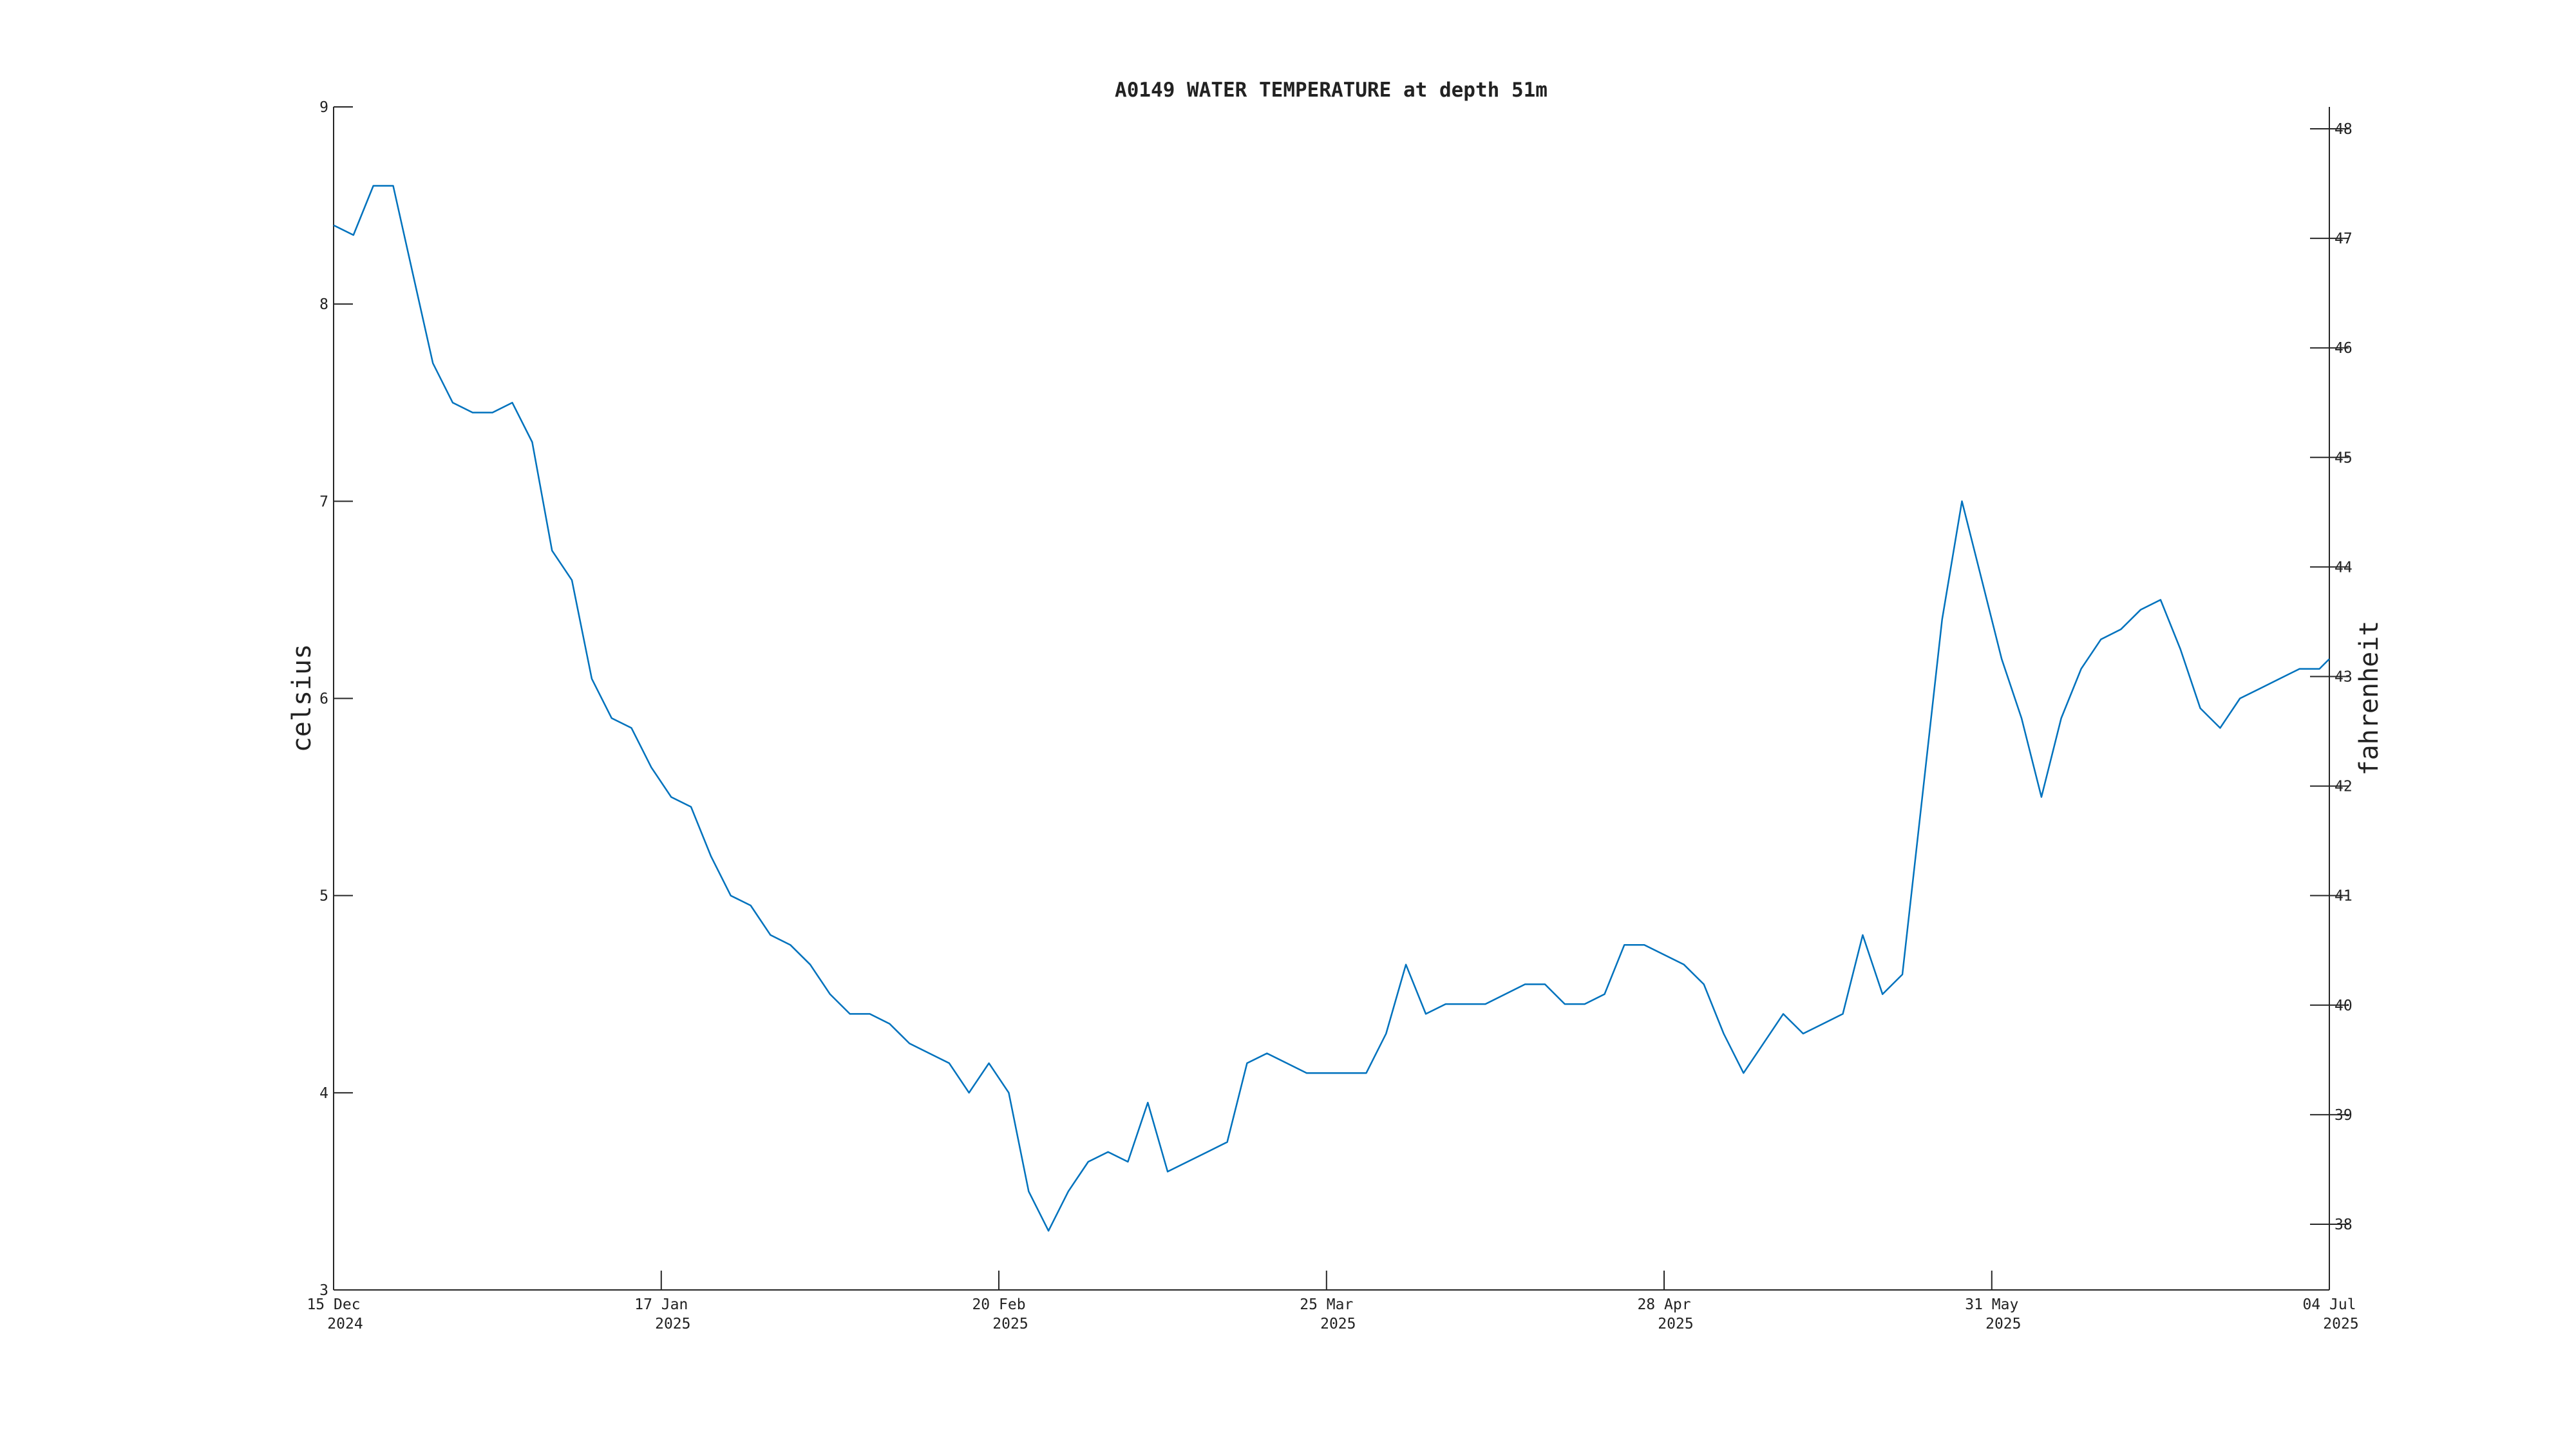  I want to click on y2-tick-label: 45, so click(2343, 458).